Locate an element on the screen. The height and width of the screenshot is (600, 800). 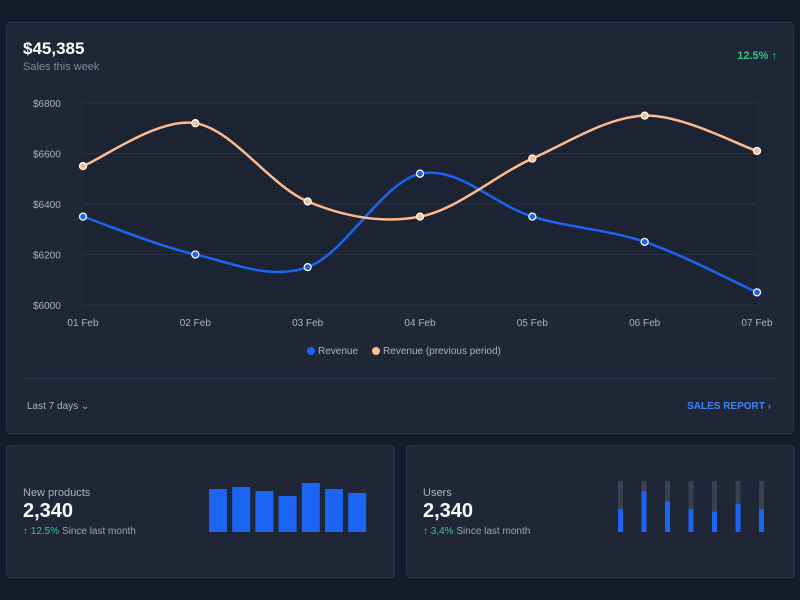
legend-previous: Revenue (previous period) is located at coordinates (436, 351).